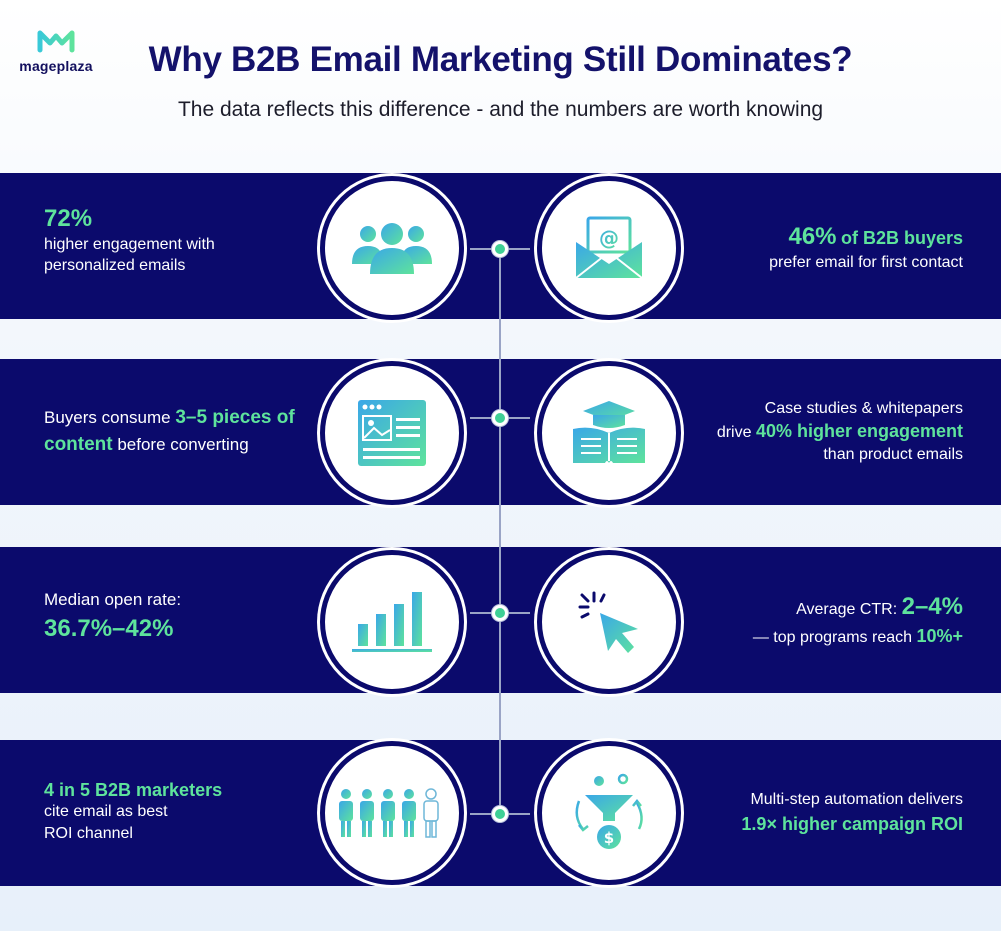 The width and height of the screenshot is (1001, 931). Describe the element at coordinates (834, 637) in the screenshot. I see `stat-text: — top programs reach` at that location.